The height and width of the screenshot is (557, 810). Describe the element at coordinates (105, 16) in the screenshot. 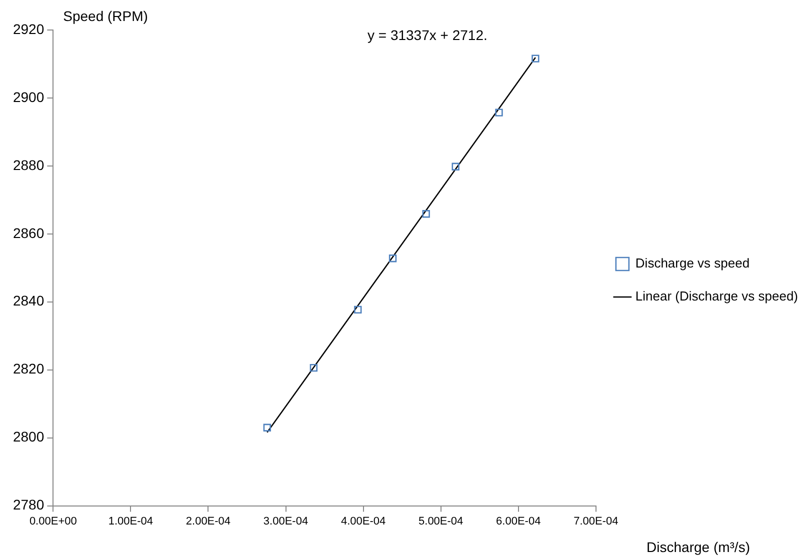

I see `y-axis-title: Speed (RPM)` at that location.